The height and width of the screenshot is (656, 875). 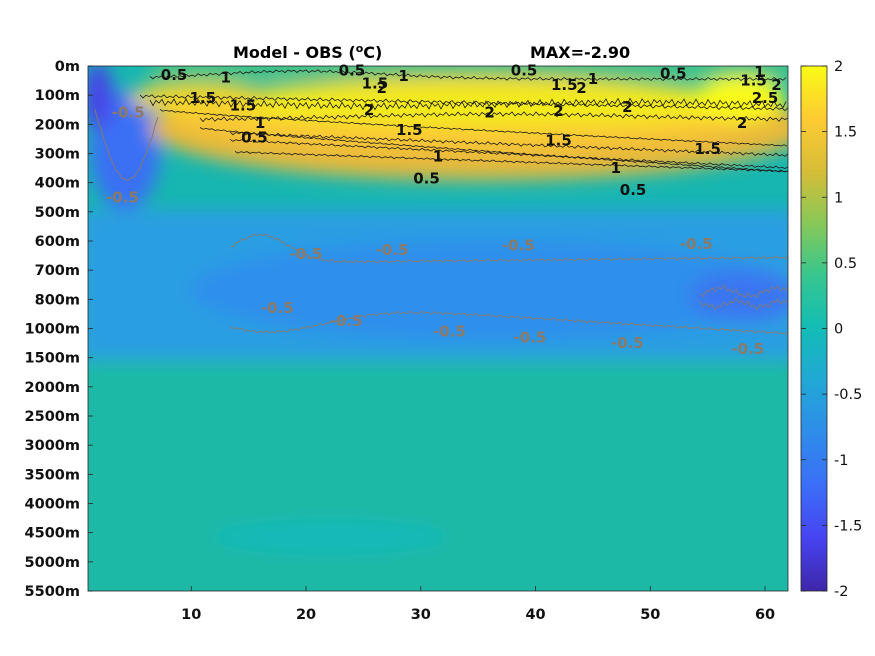 I want to click on colorbar-tick-label: -2, so click(x=841, y=592).